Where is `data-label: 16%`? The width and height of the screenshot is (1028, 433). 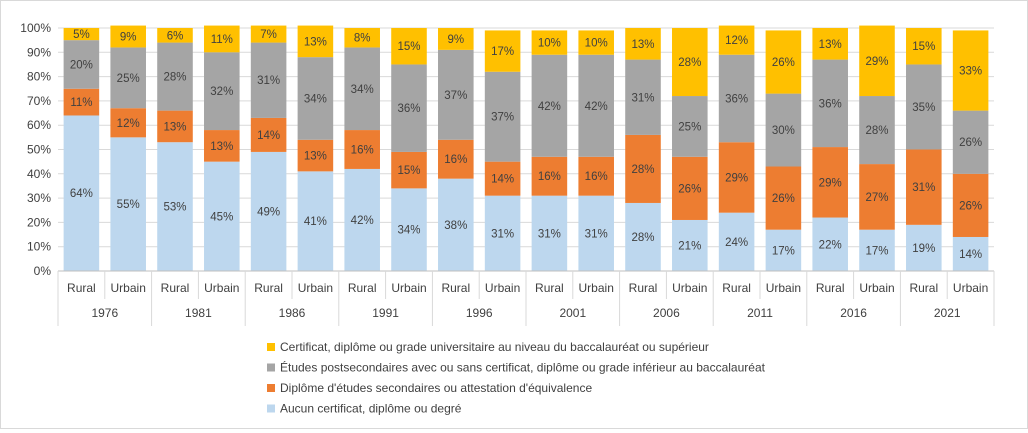
data-label: 16% is located at coordinates (455, 160).